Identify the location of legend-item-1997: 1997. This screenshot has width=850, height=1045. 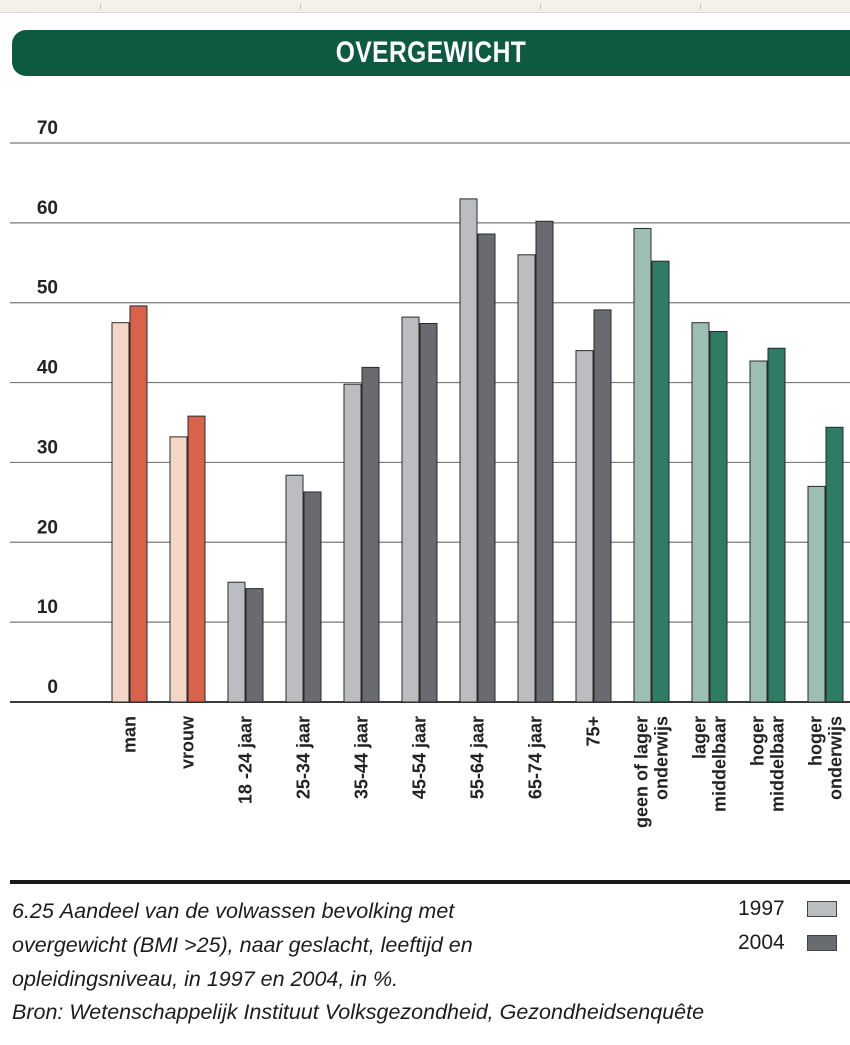
(787, 908).